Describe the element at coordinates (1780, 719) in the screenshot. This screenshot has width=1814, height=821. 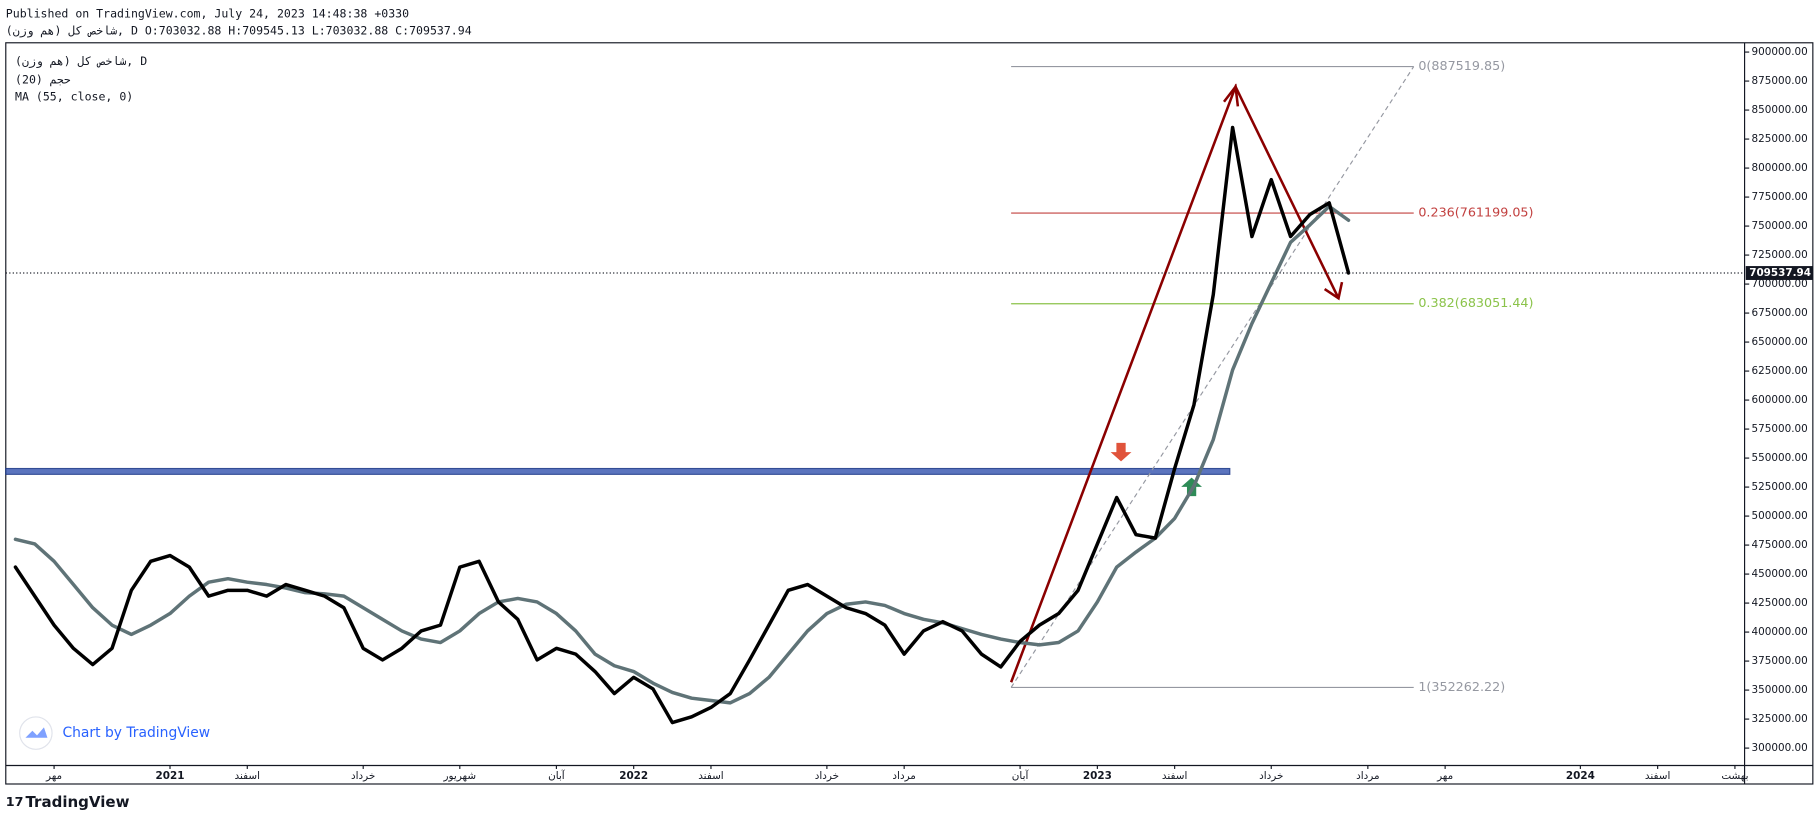
I see `y-tick-label: 325000.00` at that location.